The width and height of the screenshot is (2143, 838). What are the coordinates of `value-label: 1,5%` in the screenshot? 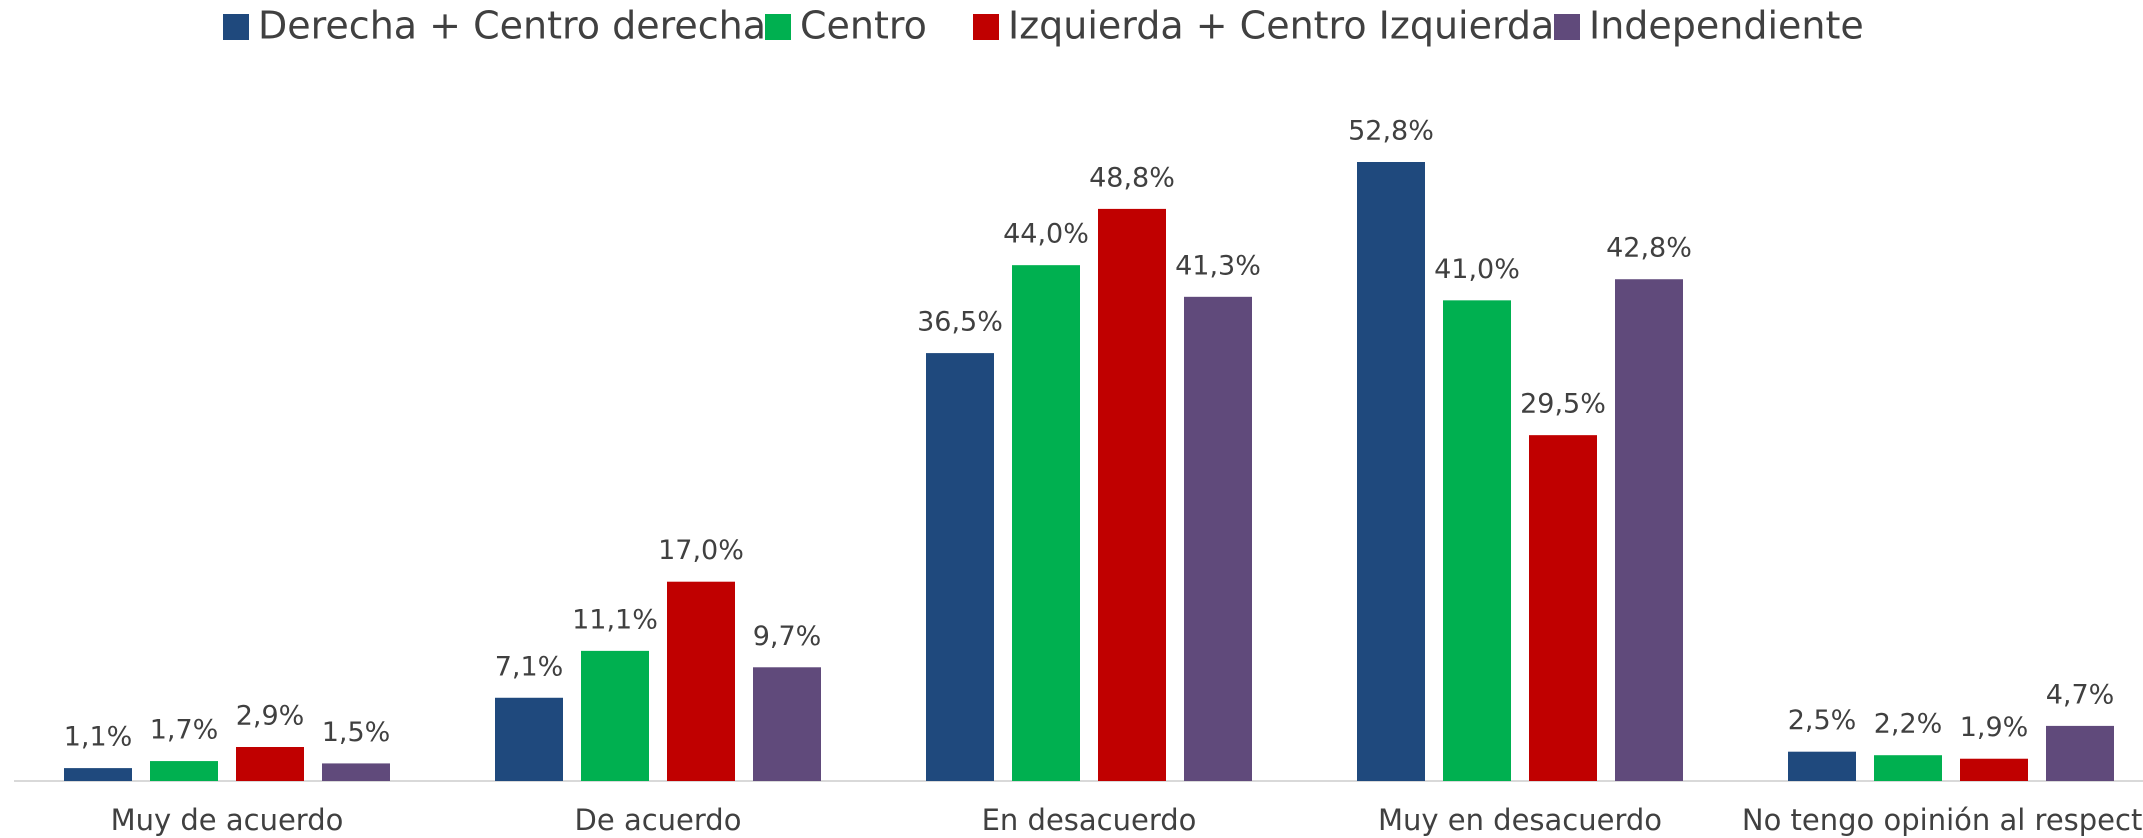 It's located at (356, 732).